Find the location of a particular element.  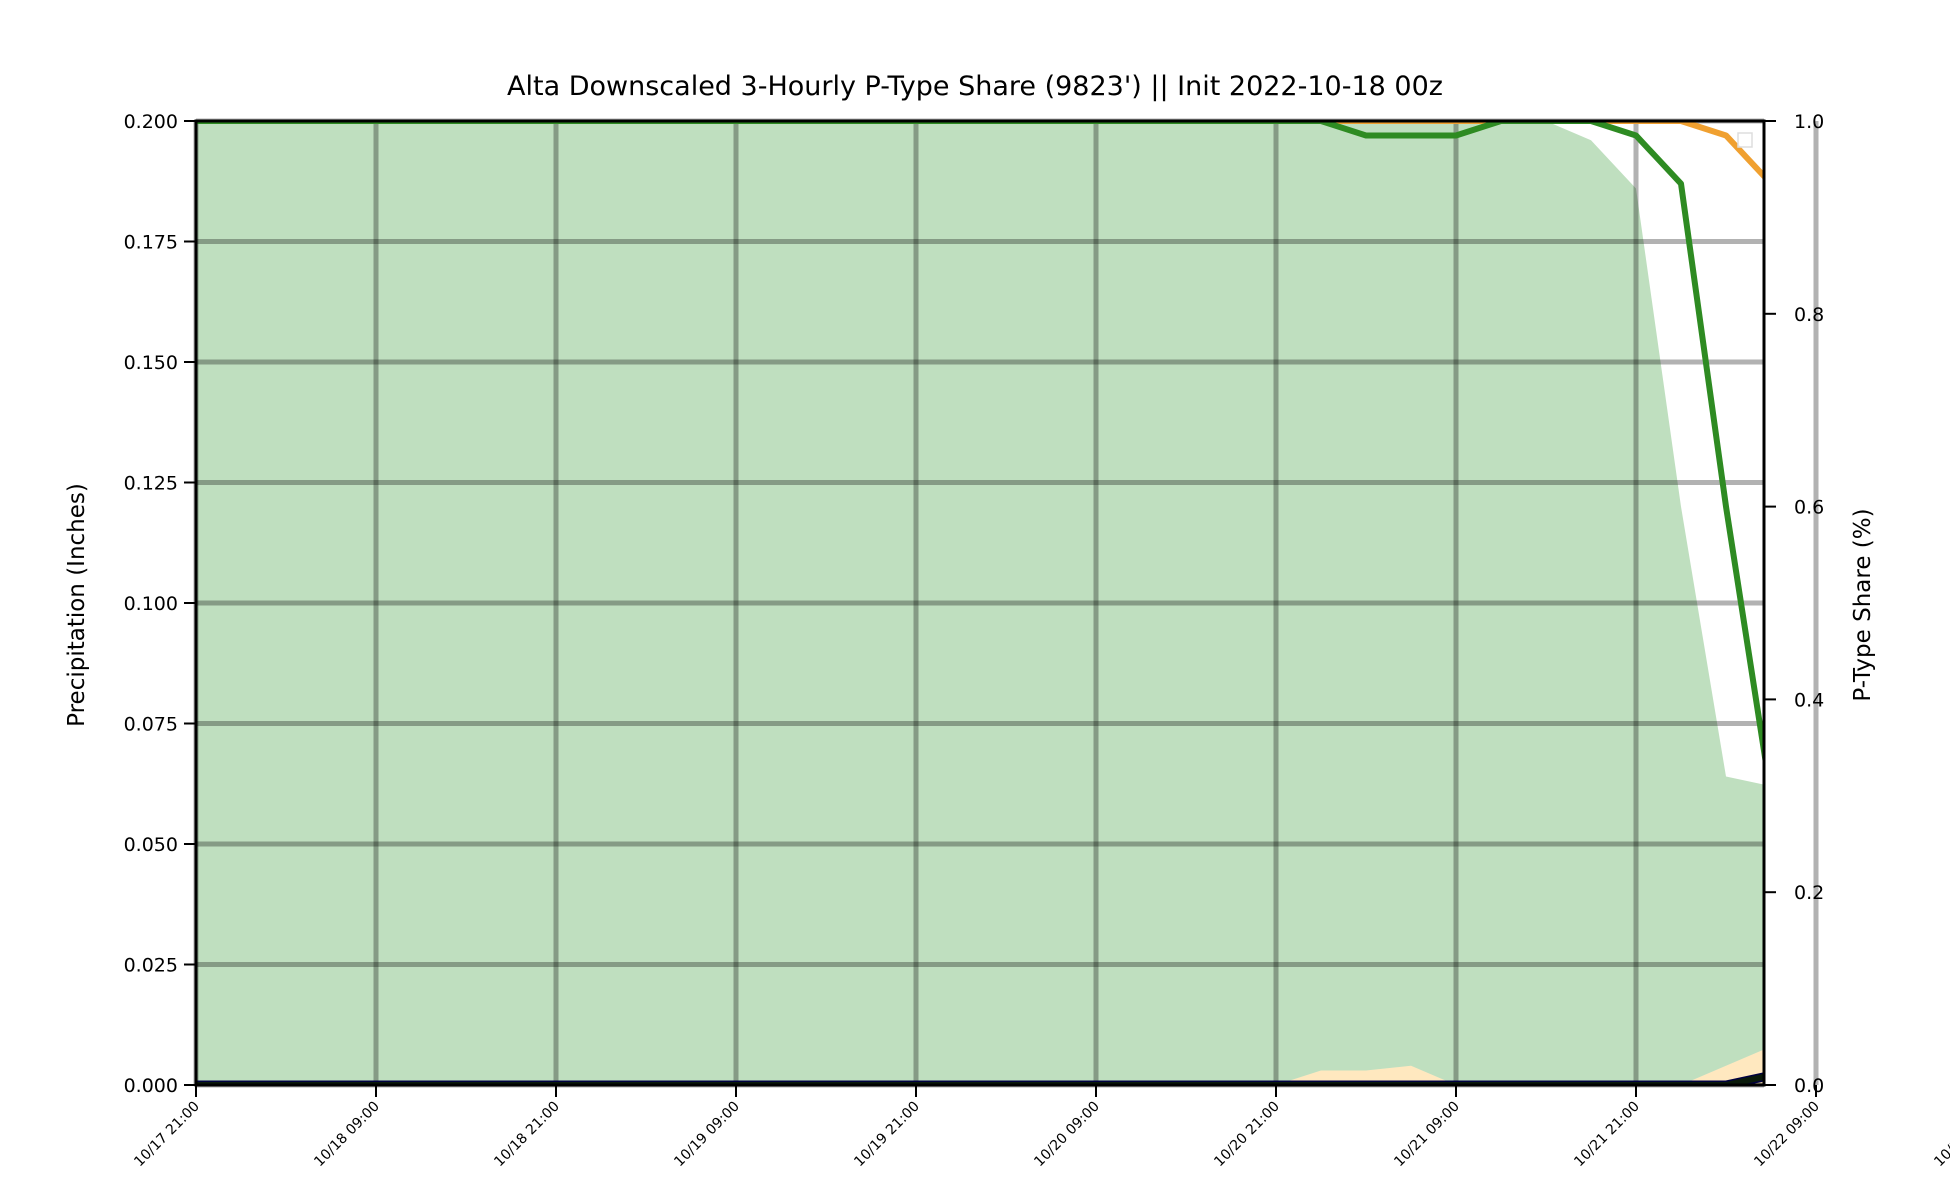

y-tick-label-0: 0.000 is located at coordinates (151, 1086).